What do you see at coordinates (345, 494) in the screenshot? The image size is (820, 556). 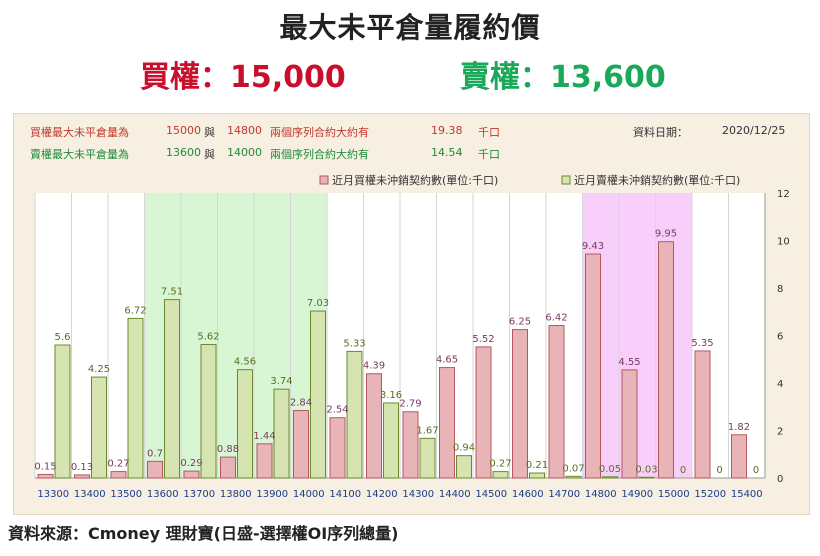 I see `x-tick-label: 14100` at bounding box center [345, 494].